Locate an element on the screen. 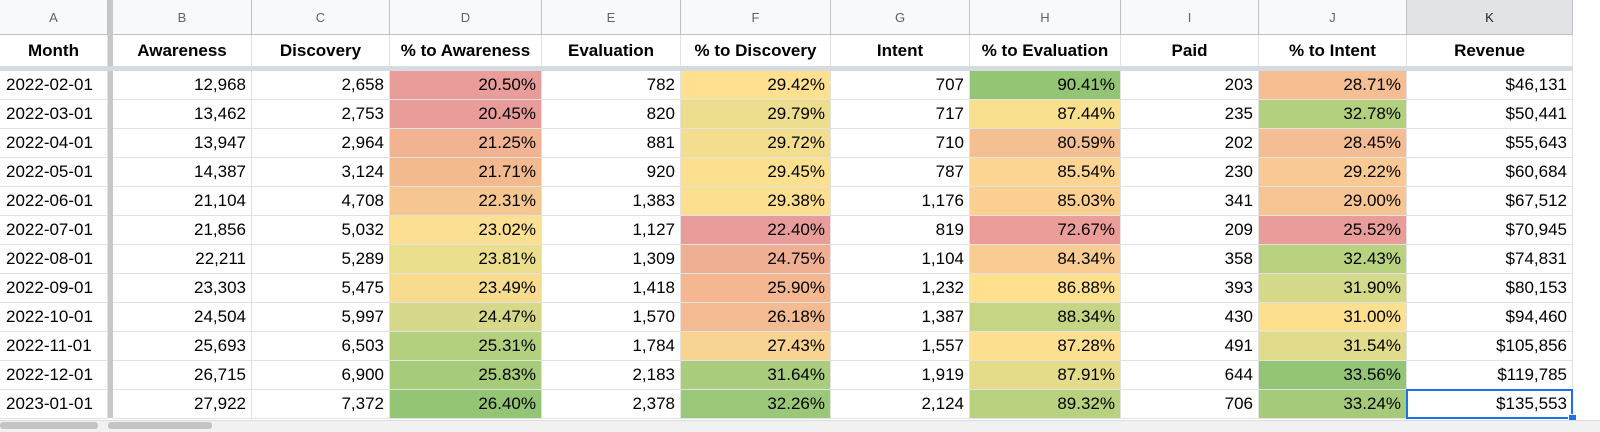 The image size is (1600, 432). cell-b9: 23,303 is located at coordinates (182, 288).